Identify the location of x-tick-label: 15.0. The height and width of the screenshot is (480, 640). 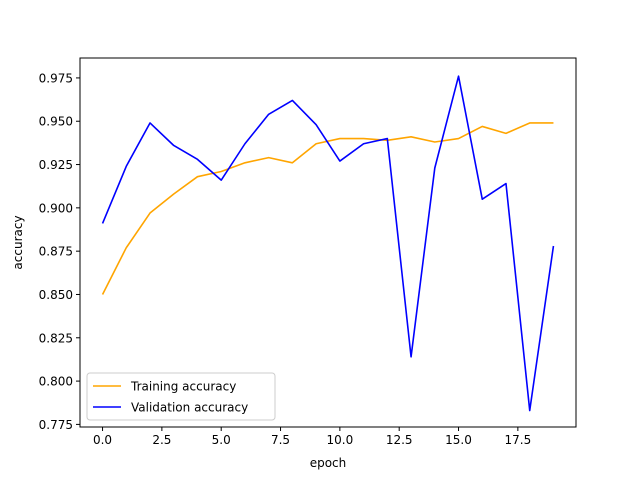
(458, 440).